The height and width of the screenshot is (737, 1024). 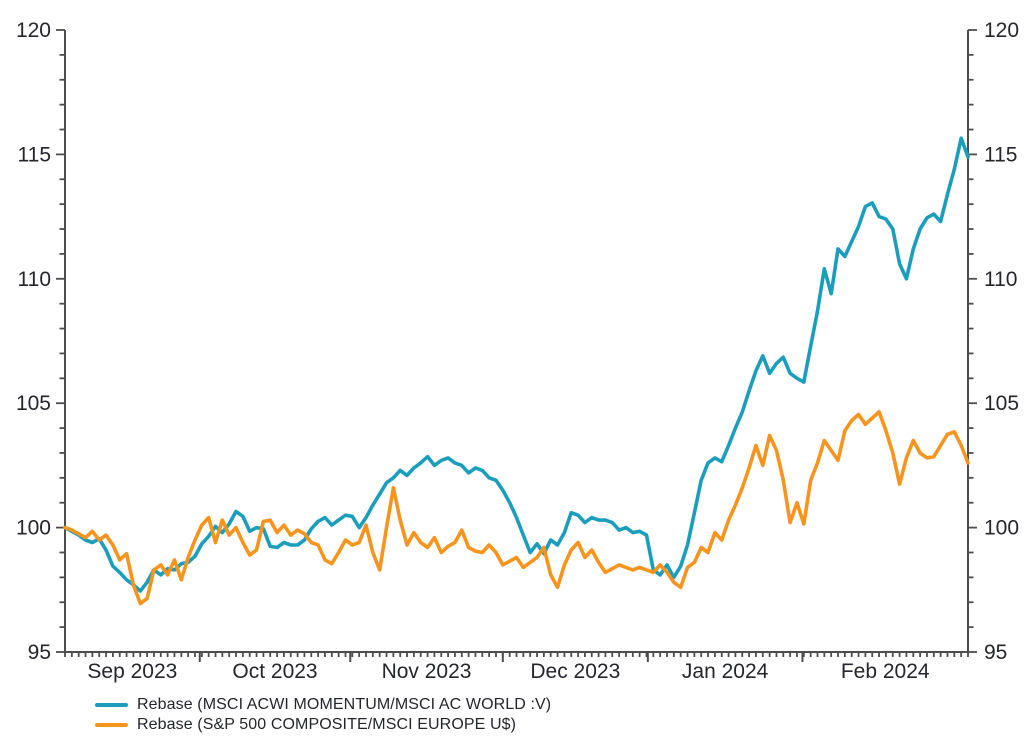 What do you see at coordinates (725, 671) in the screenshot?
I see `x-axis-month-label: Jan 2024` at bounding box center [725, 671].